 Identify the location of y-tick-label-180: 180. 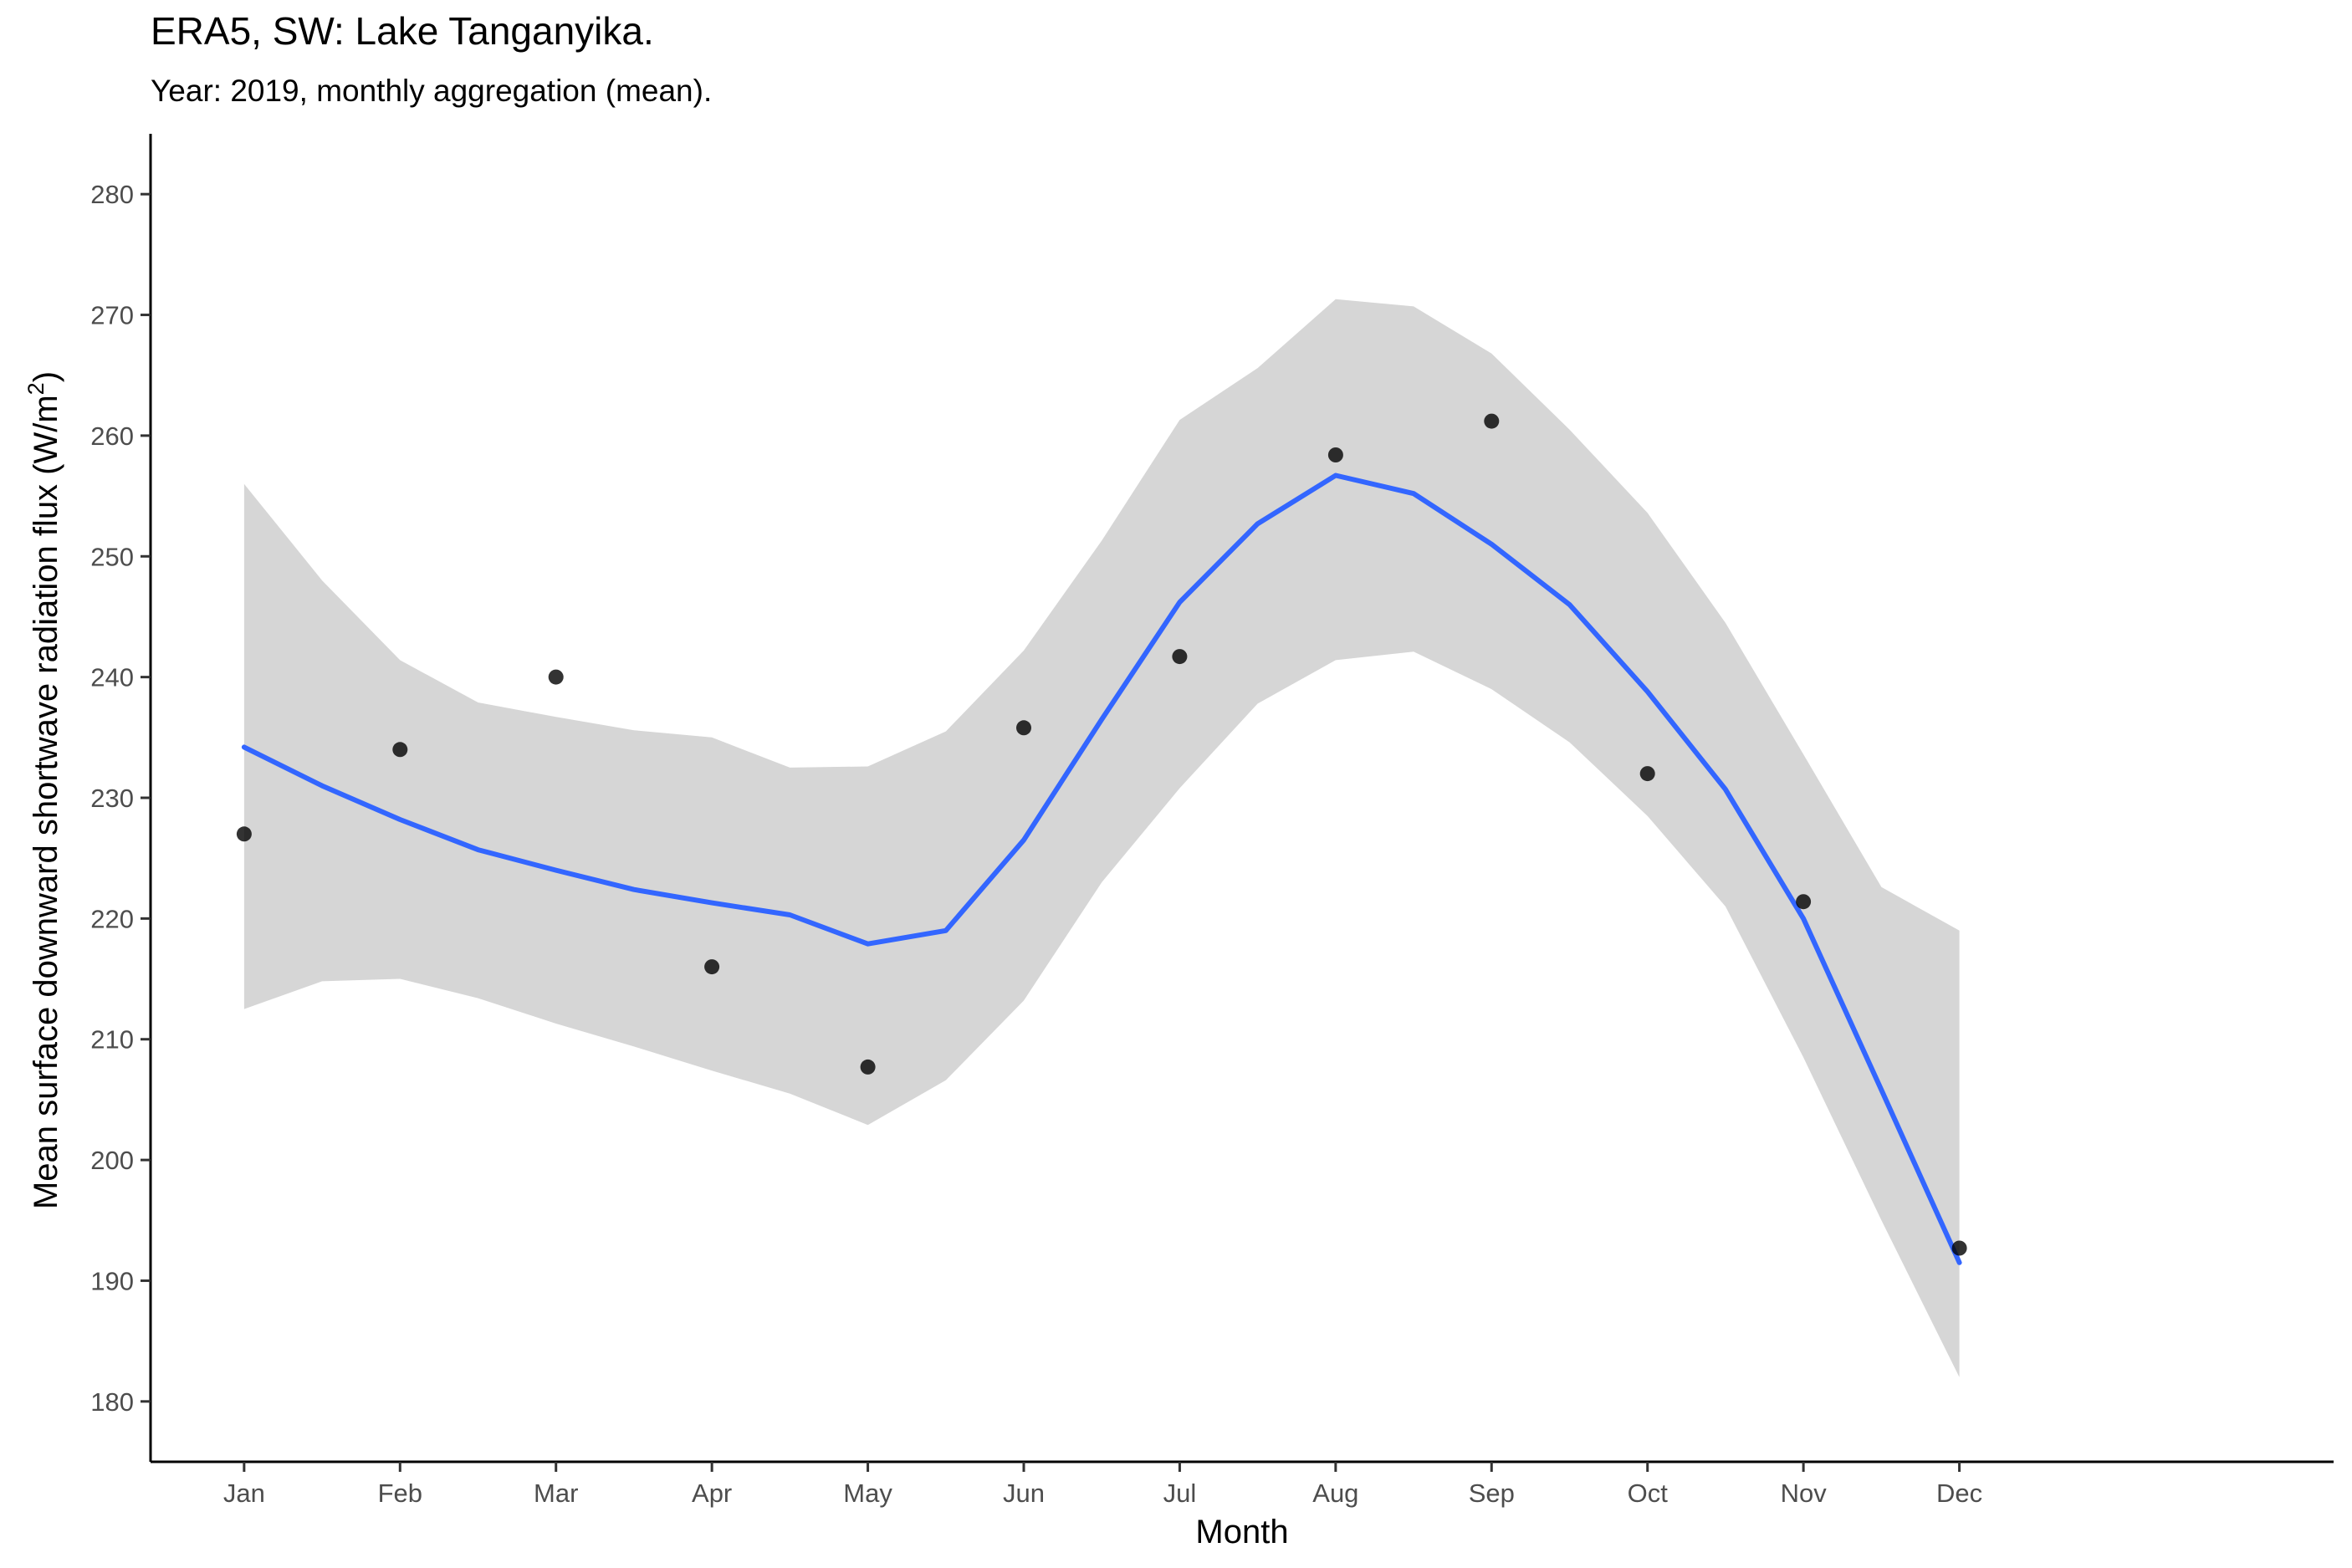
(112, 1402).